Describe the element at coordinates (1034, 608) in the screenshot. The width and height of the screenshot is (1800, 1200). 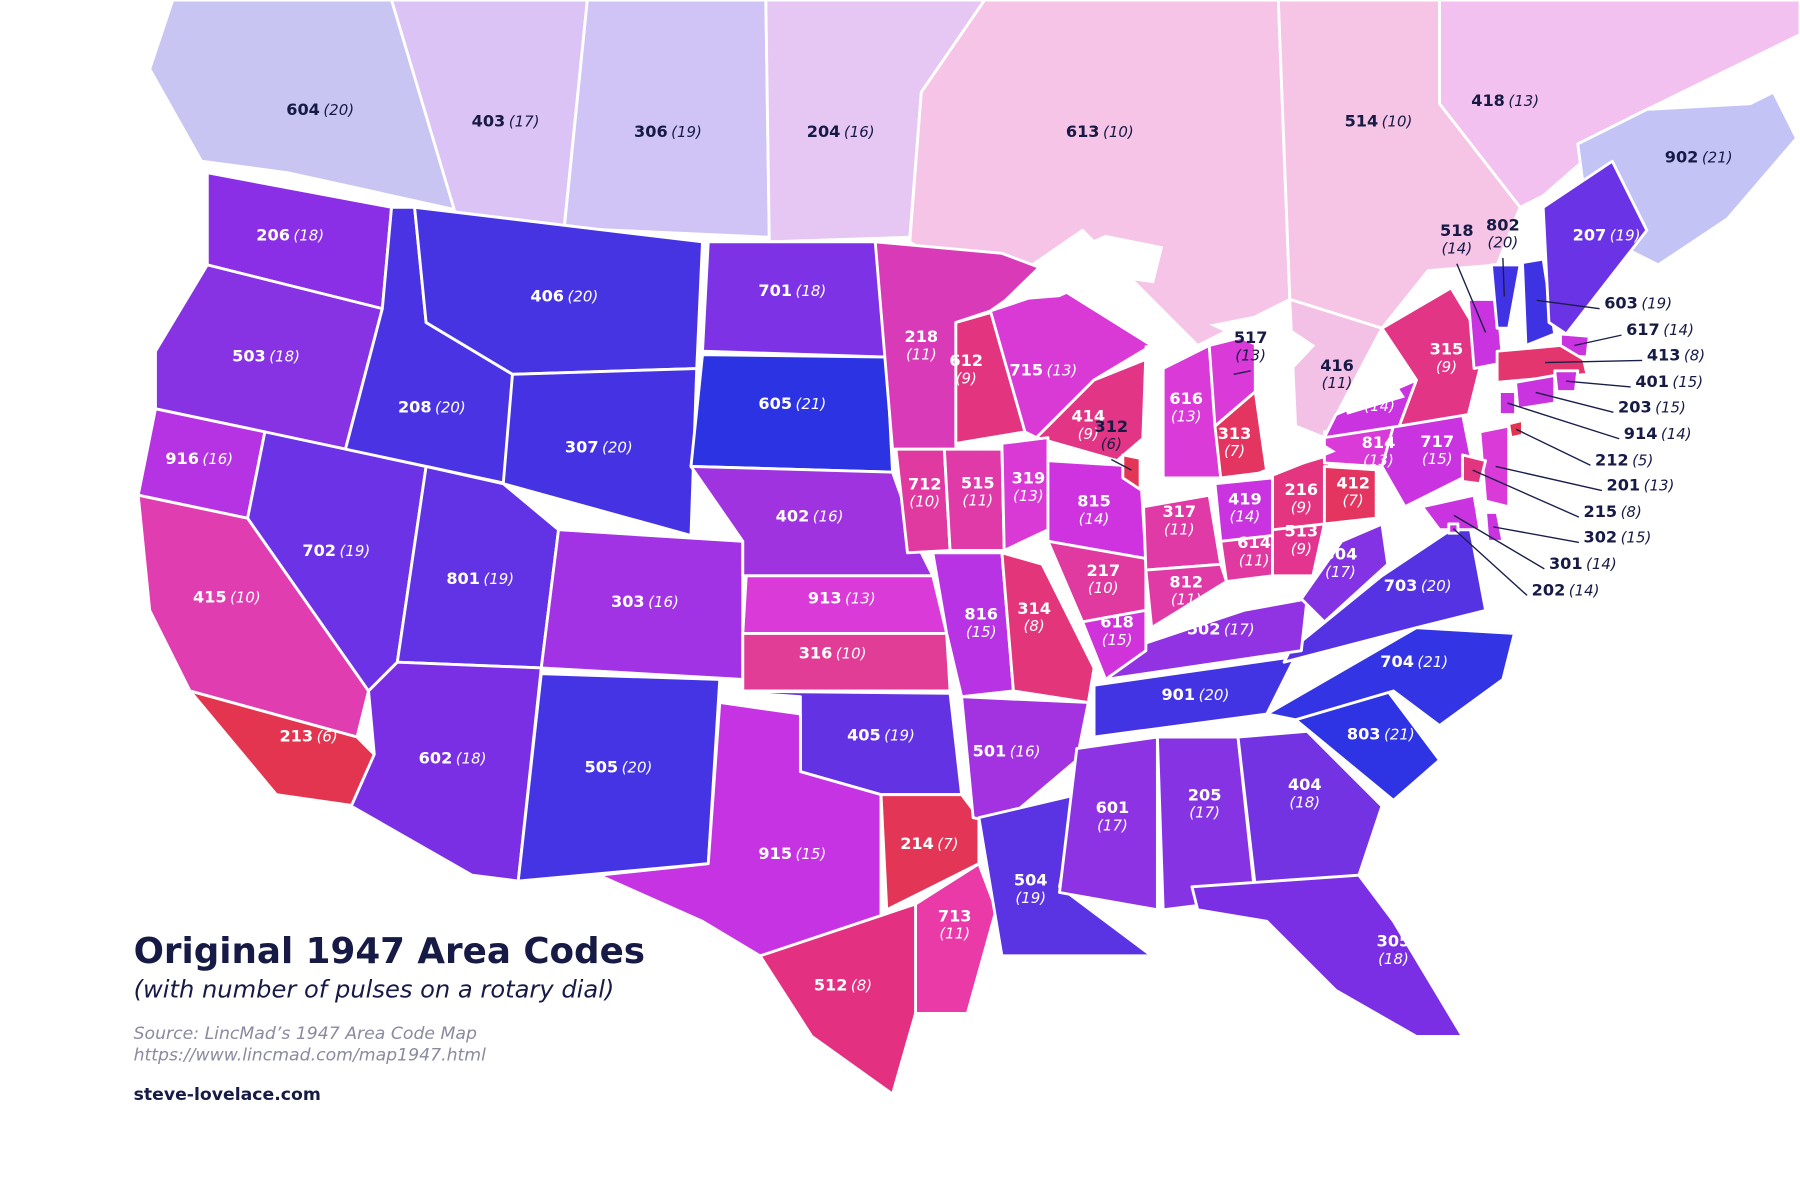
I see `area-code: 314` at that location.